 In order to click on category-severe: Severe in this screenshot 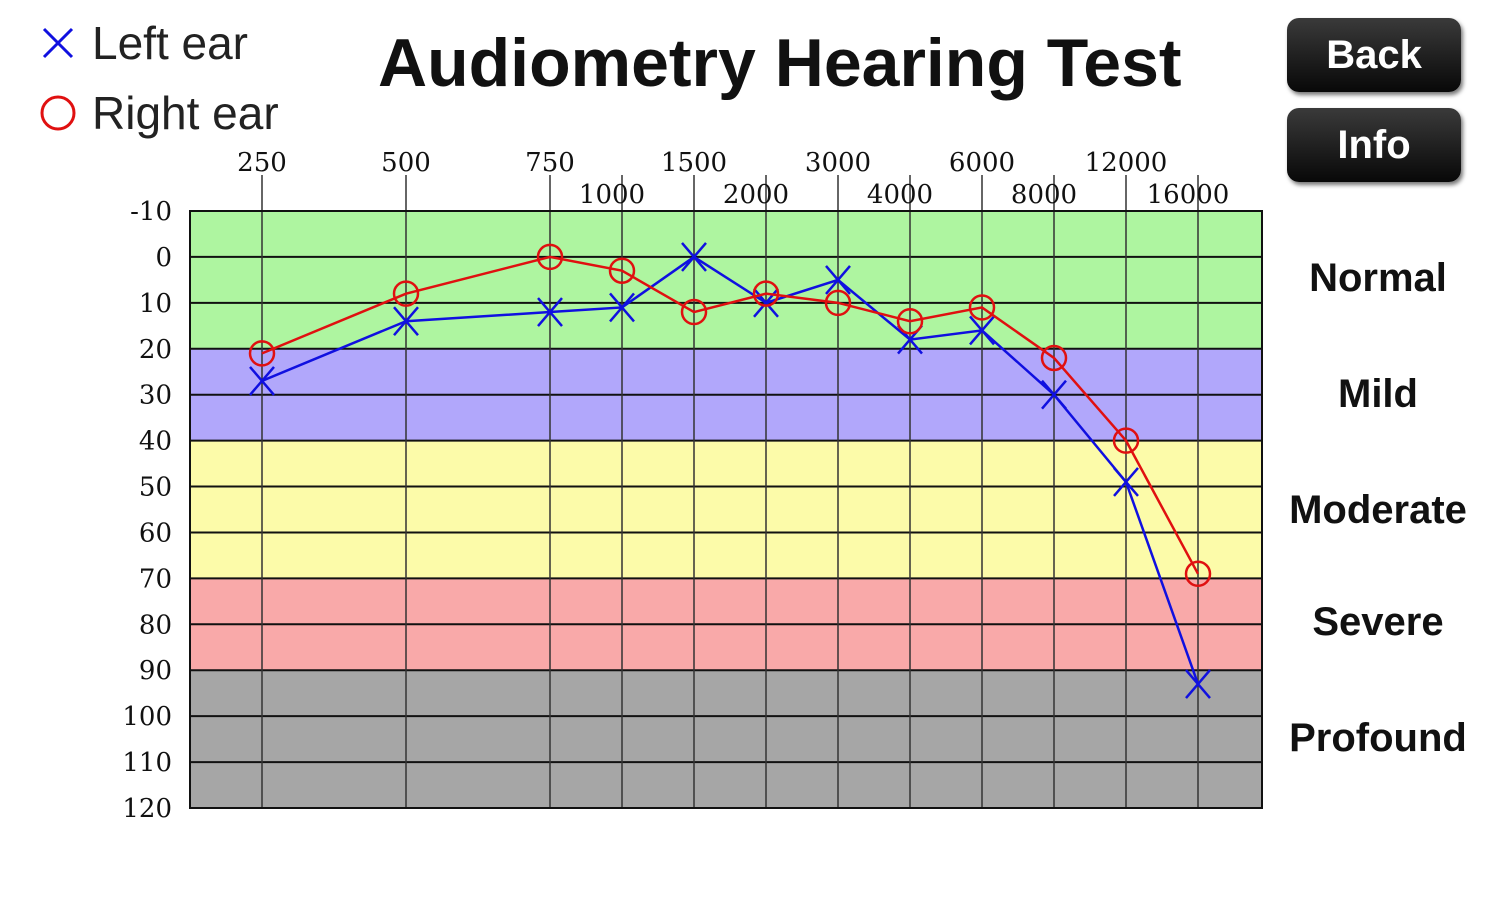, I will do `click(1378, 622)`.